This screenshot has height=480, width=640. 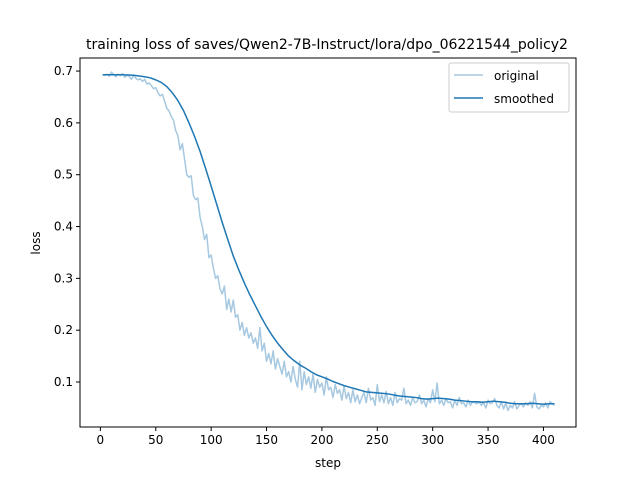 I want to click on y-tick-label: 0.3, so click(x=63, y=278).